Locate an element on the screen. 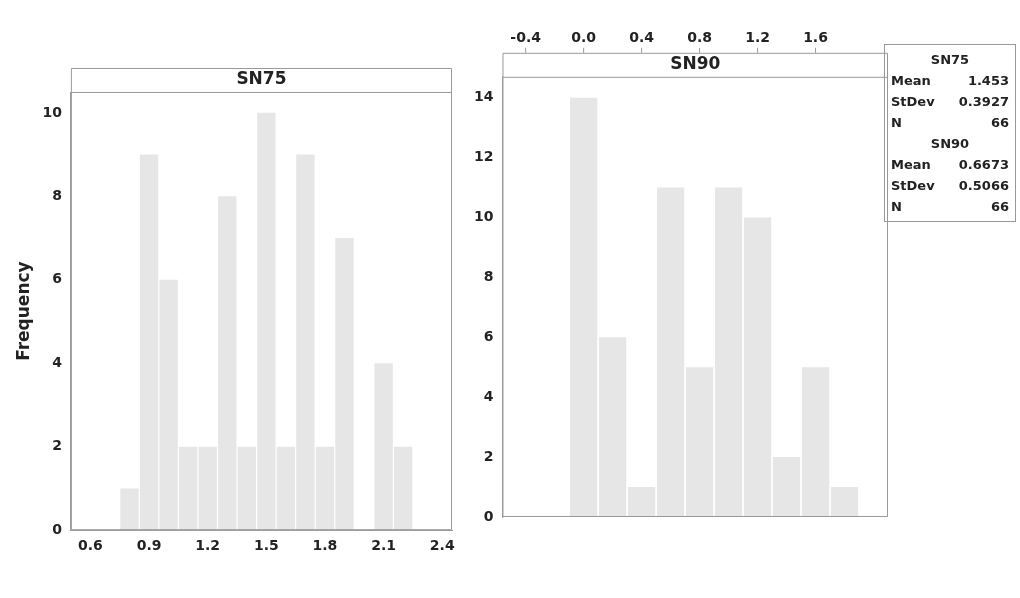 The image size is (1020, 598). chart-title: SN90 is located at coordinates (695, 63).